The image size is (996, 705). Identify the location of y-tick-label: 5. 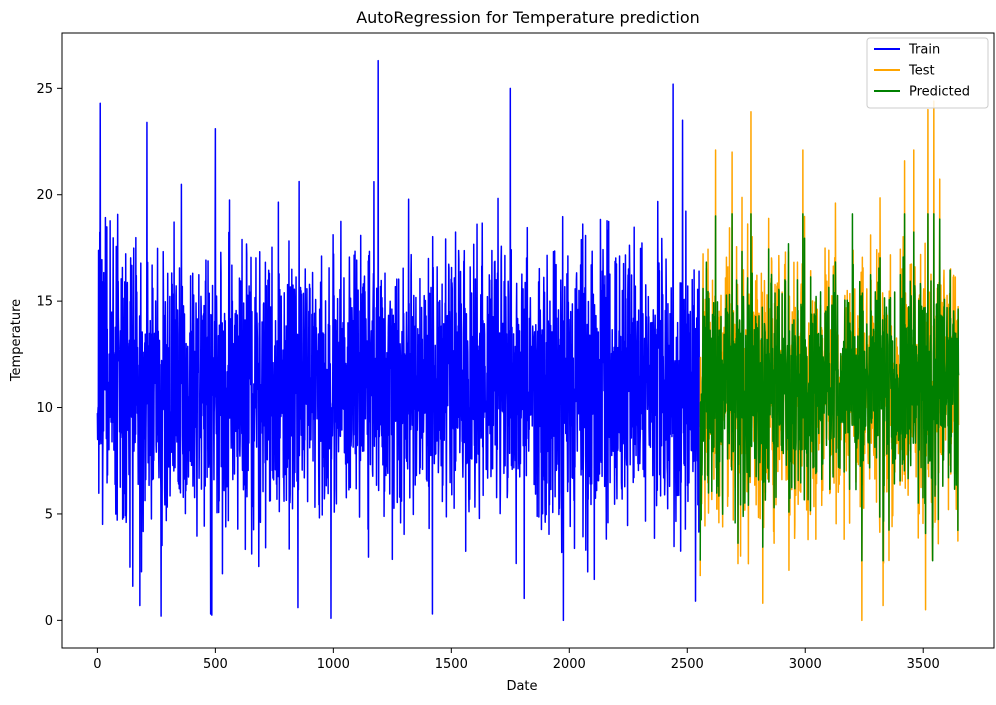
(49, 514).